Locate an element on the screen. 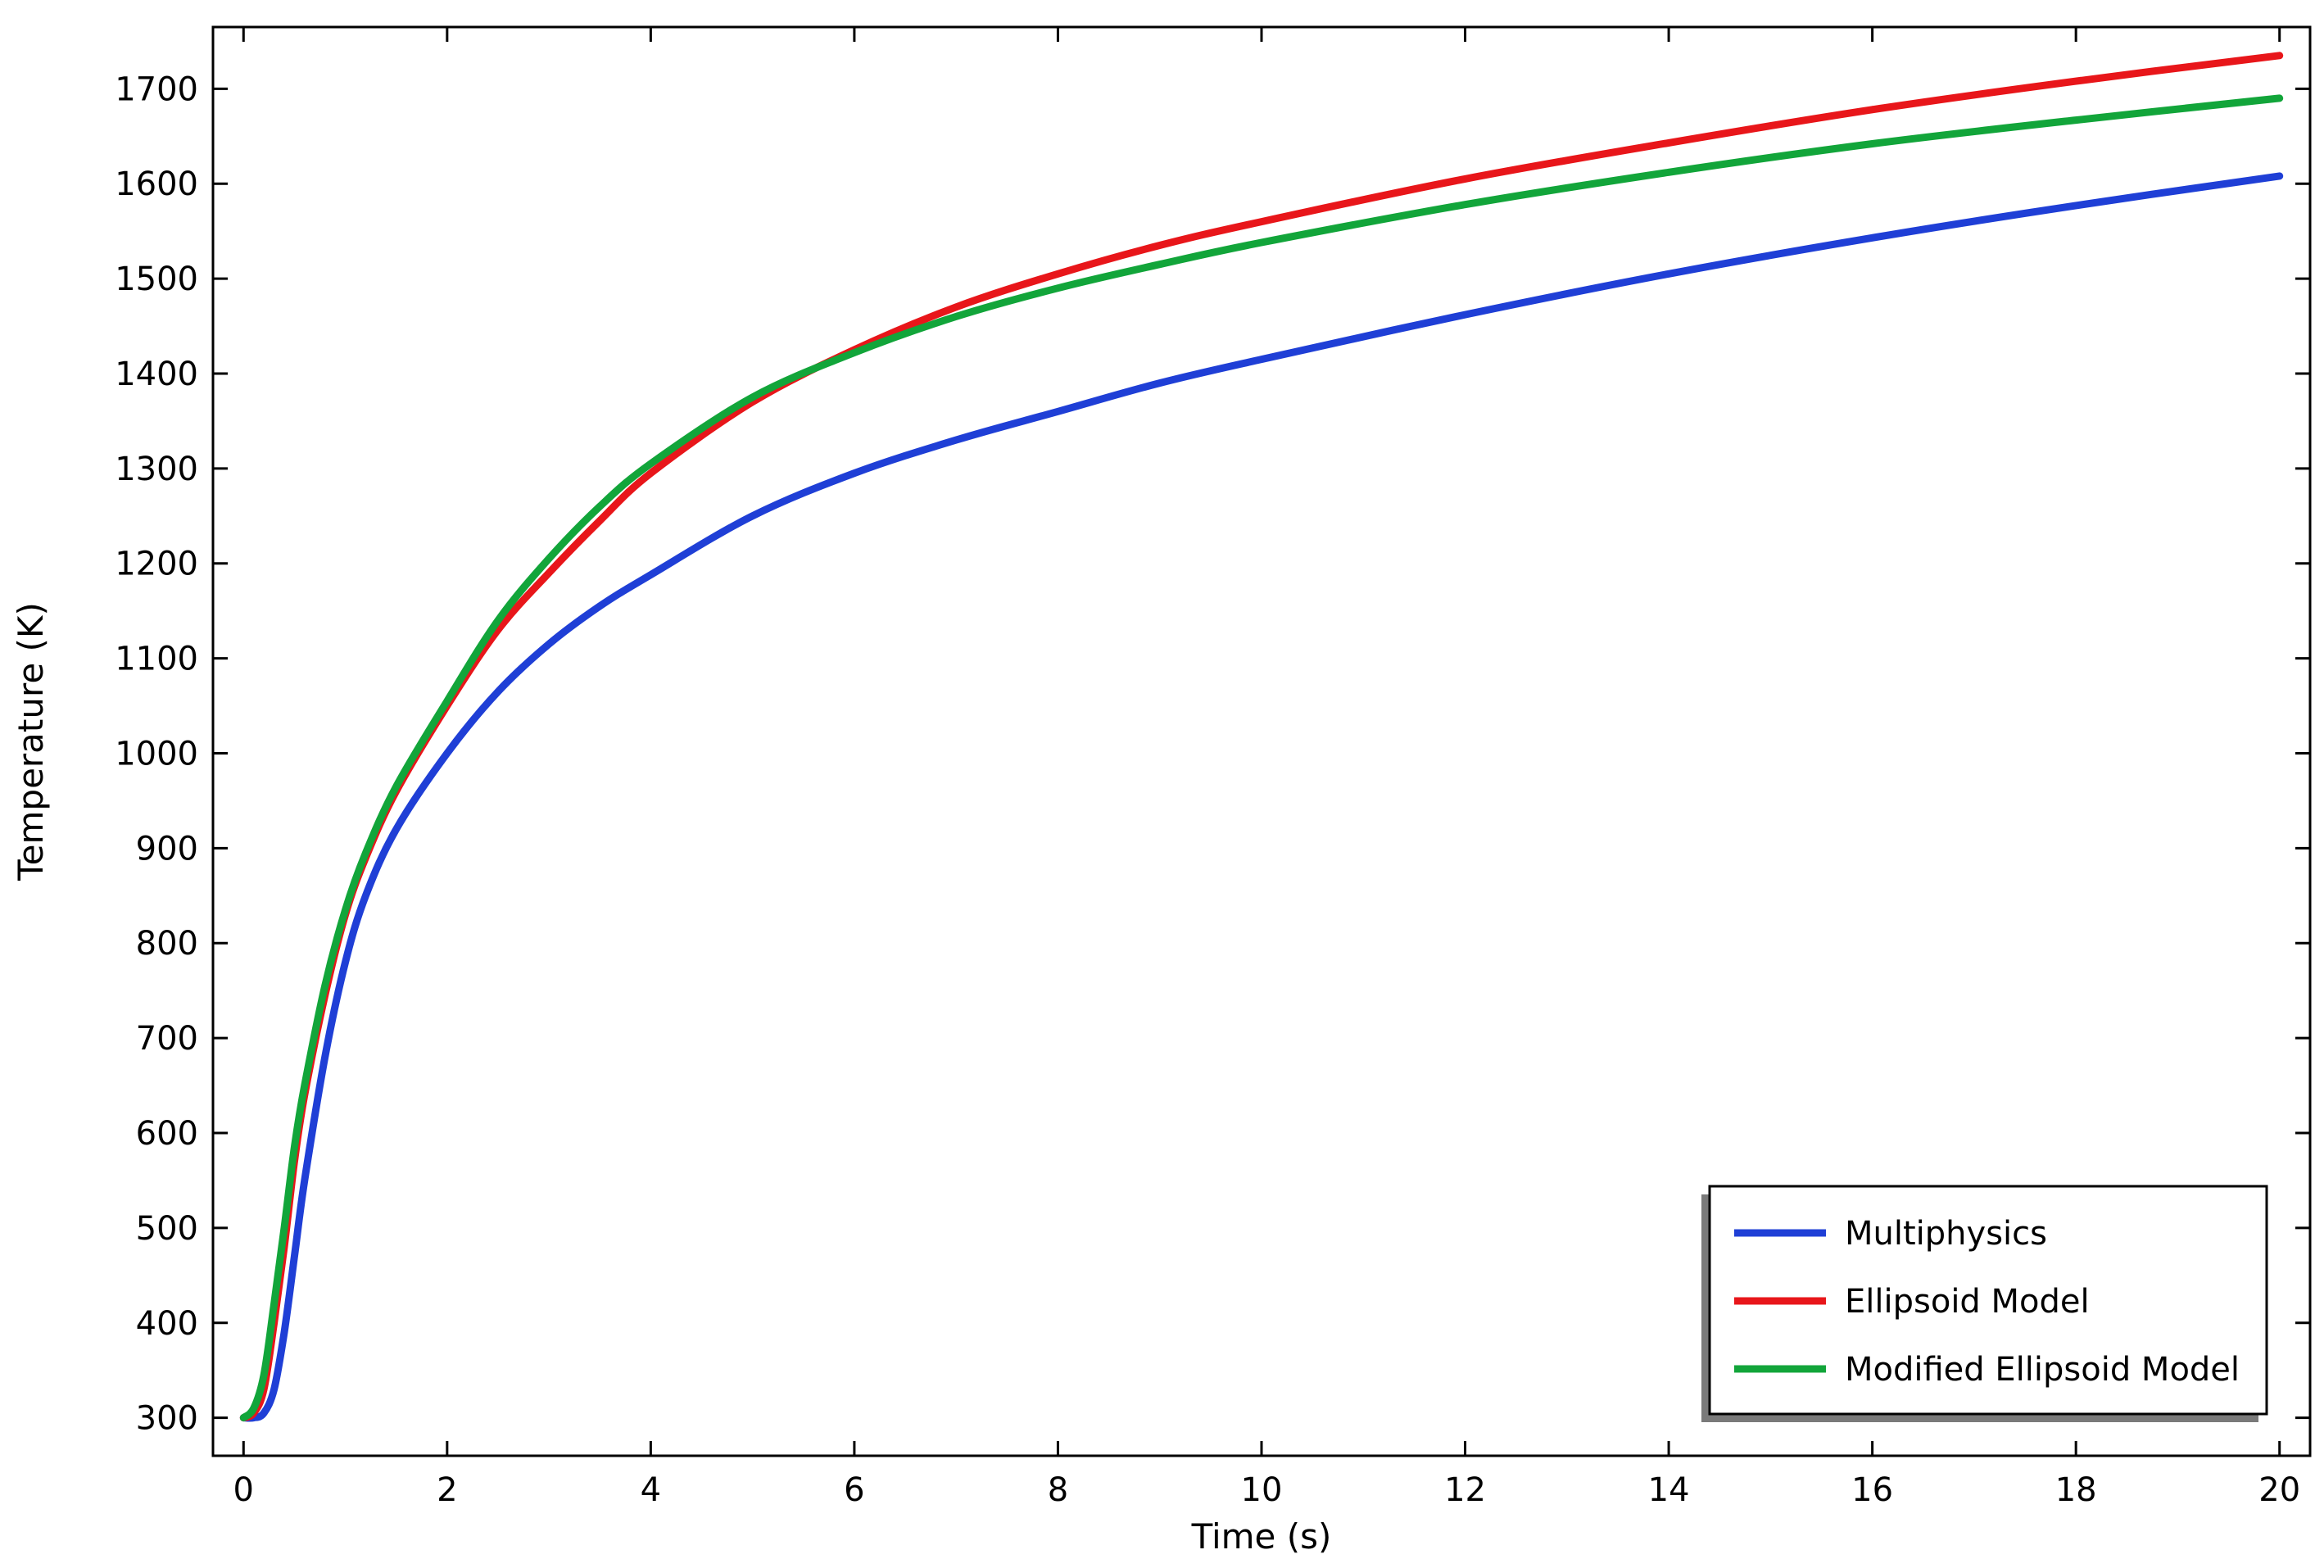  y-tick-label: 1500 is located at coordinates (156, 279).